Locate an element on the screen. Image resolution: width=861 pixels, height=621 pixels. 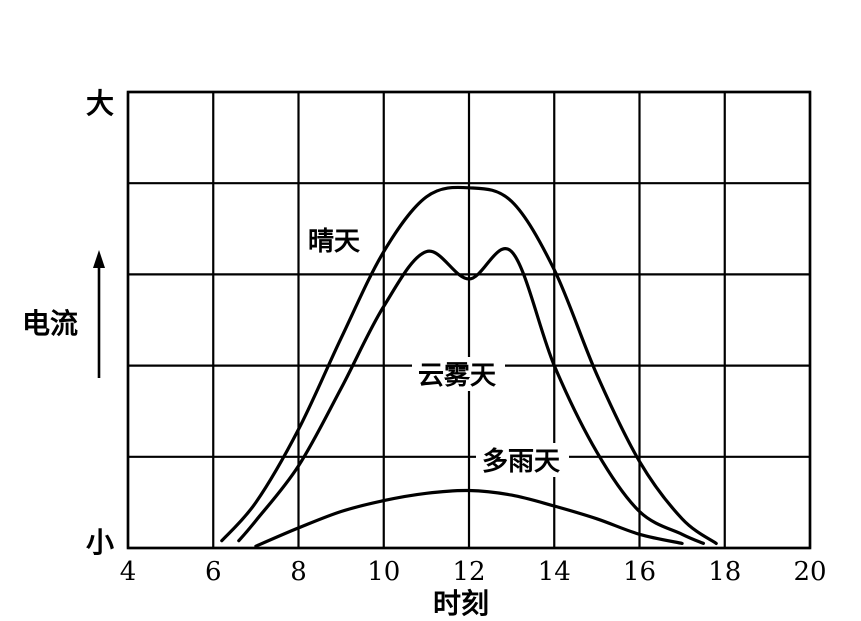
x-tick-label: 12 is located at coordinates (468, 572).